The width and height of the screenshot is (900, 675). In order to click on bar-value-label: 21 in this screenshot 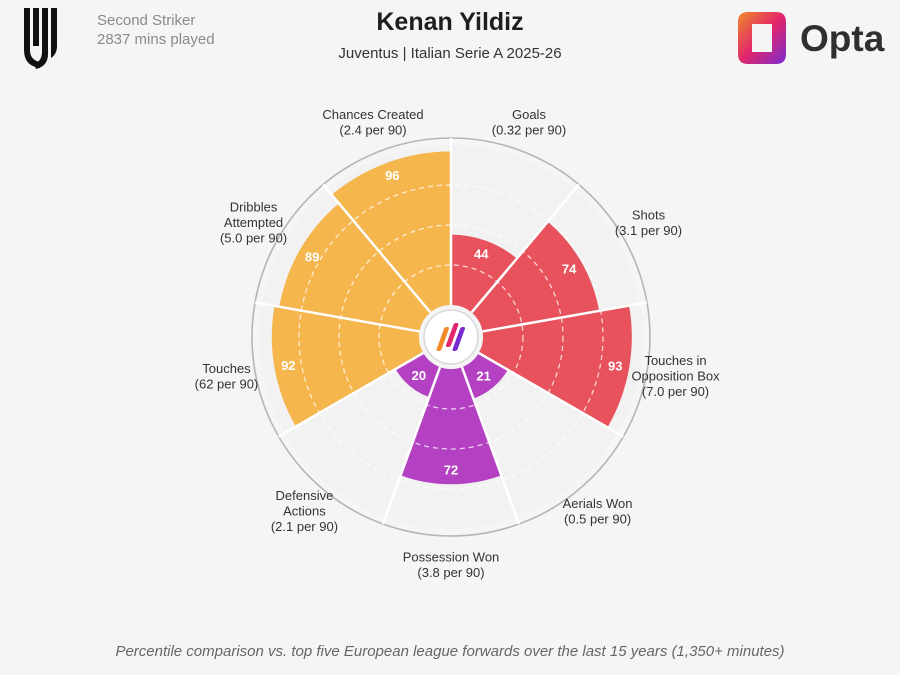, I will do `click(483, 375)`.